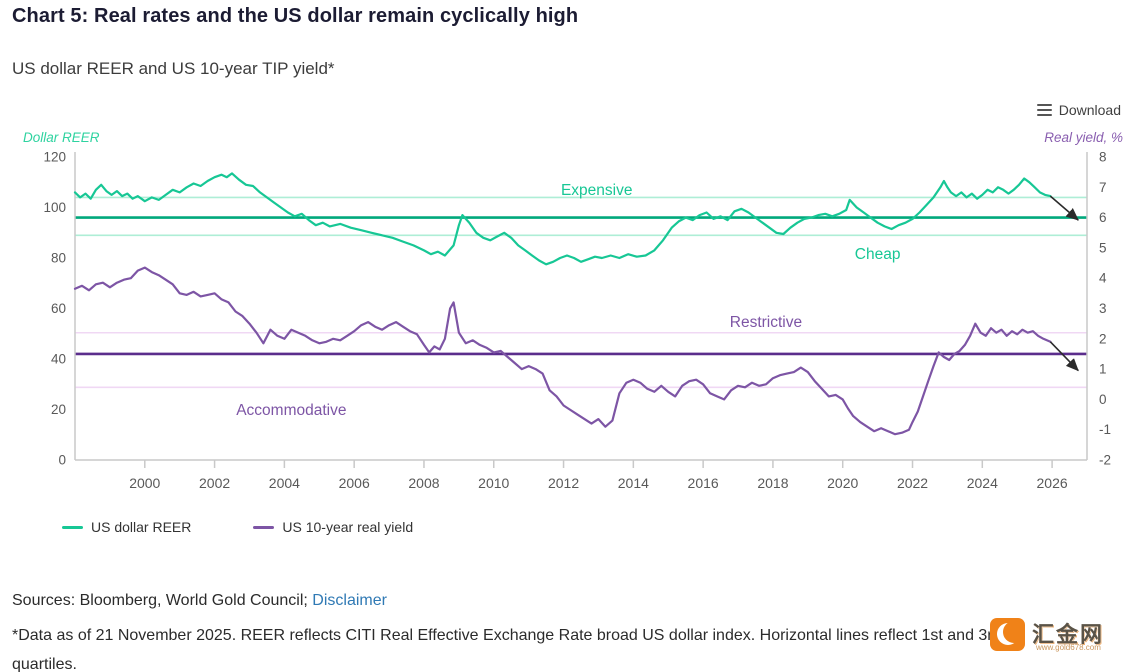  I want to click on legend-item-us-dollar-reer: US dollar REER, so click(126, 527).